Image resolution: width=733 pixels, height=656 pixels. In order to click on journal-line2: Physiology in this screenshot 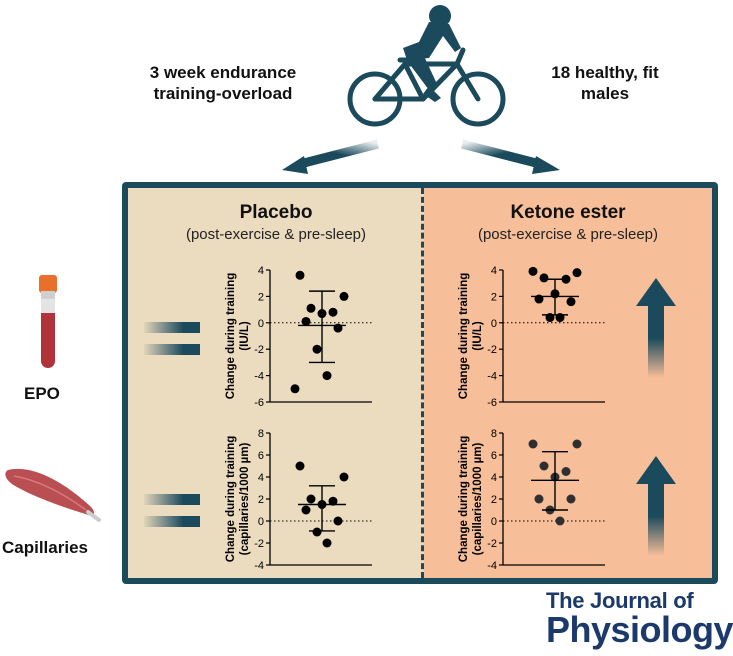, I will do `click(639, 629)`.